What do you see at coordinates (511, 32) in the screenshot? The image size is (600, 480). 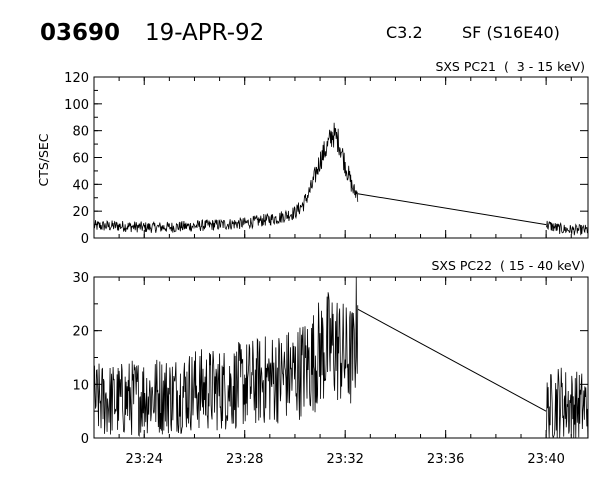 I see `flare-location: SF (S16E40)` at bounding box center [511, 32].